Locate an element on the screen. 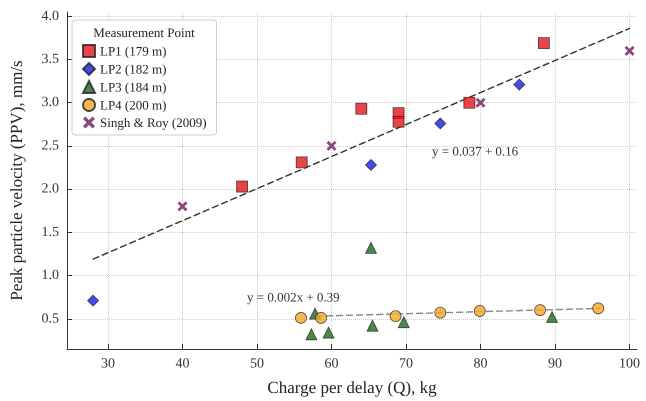 The width and height of the screenshot is (646, 401). x-tick-label: 40 is located at coordinates (182, 364).